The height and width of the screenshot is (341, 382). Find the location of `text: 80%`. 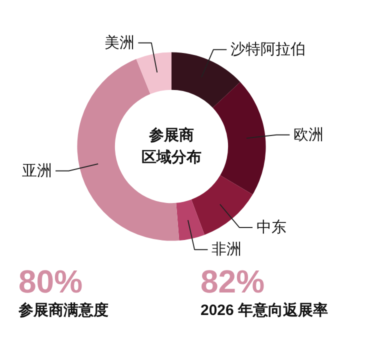

text: 80% is located at coordinates (50, 282).